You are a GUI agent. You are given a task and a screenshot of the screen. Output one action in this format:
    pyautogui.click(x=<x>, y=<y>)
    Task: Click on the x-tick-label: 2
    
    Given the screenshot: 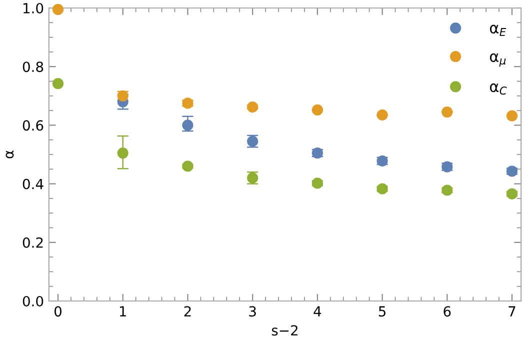 What is the action you would take?
    pyautogui.click(x=187, y=311)
    